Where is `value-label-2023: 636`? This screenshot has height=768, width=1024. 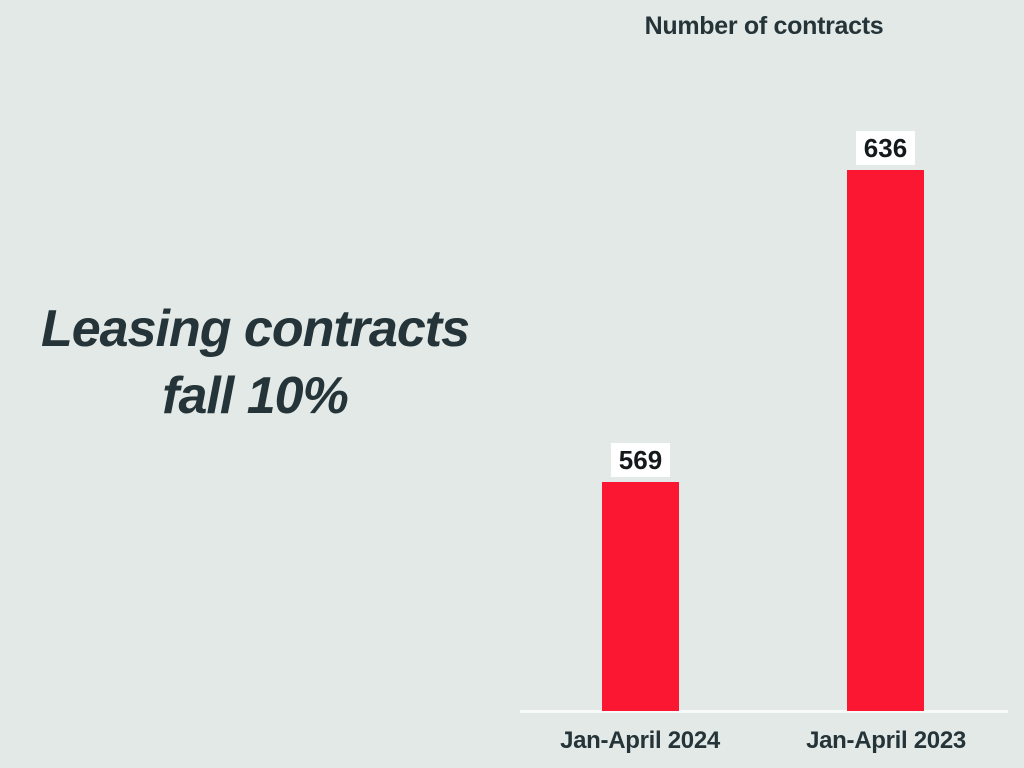 value-label-2023: 636 is located at coordinates (885, 147).